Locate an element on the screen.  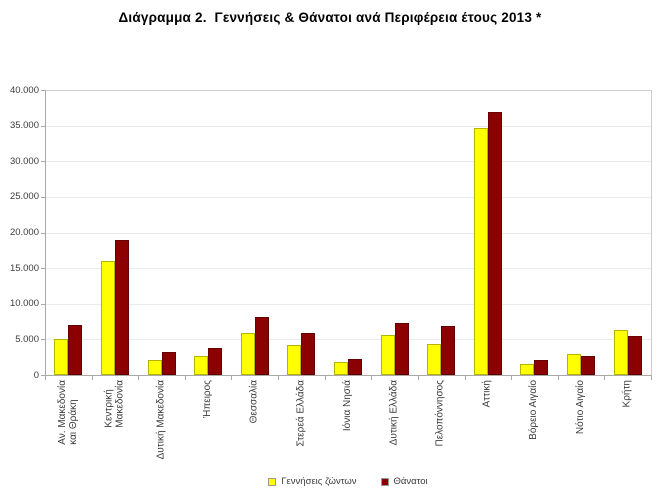
y-axis-tick-label: 20.000 is located at coordinates (24, 232).